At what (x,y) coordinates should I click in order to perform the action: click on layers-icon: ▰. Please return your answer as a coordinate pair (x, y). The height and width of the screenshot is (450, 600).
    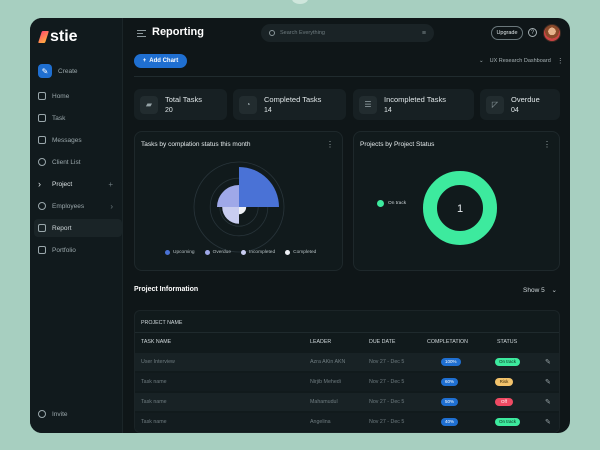
    Looking at the image, I should click on (149, 104).